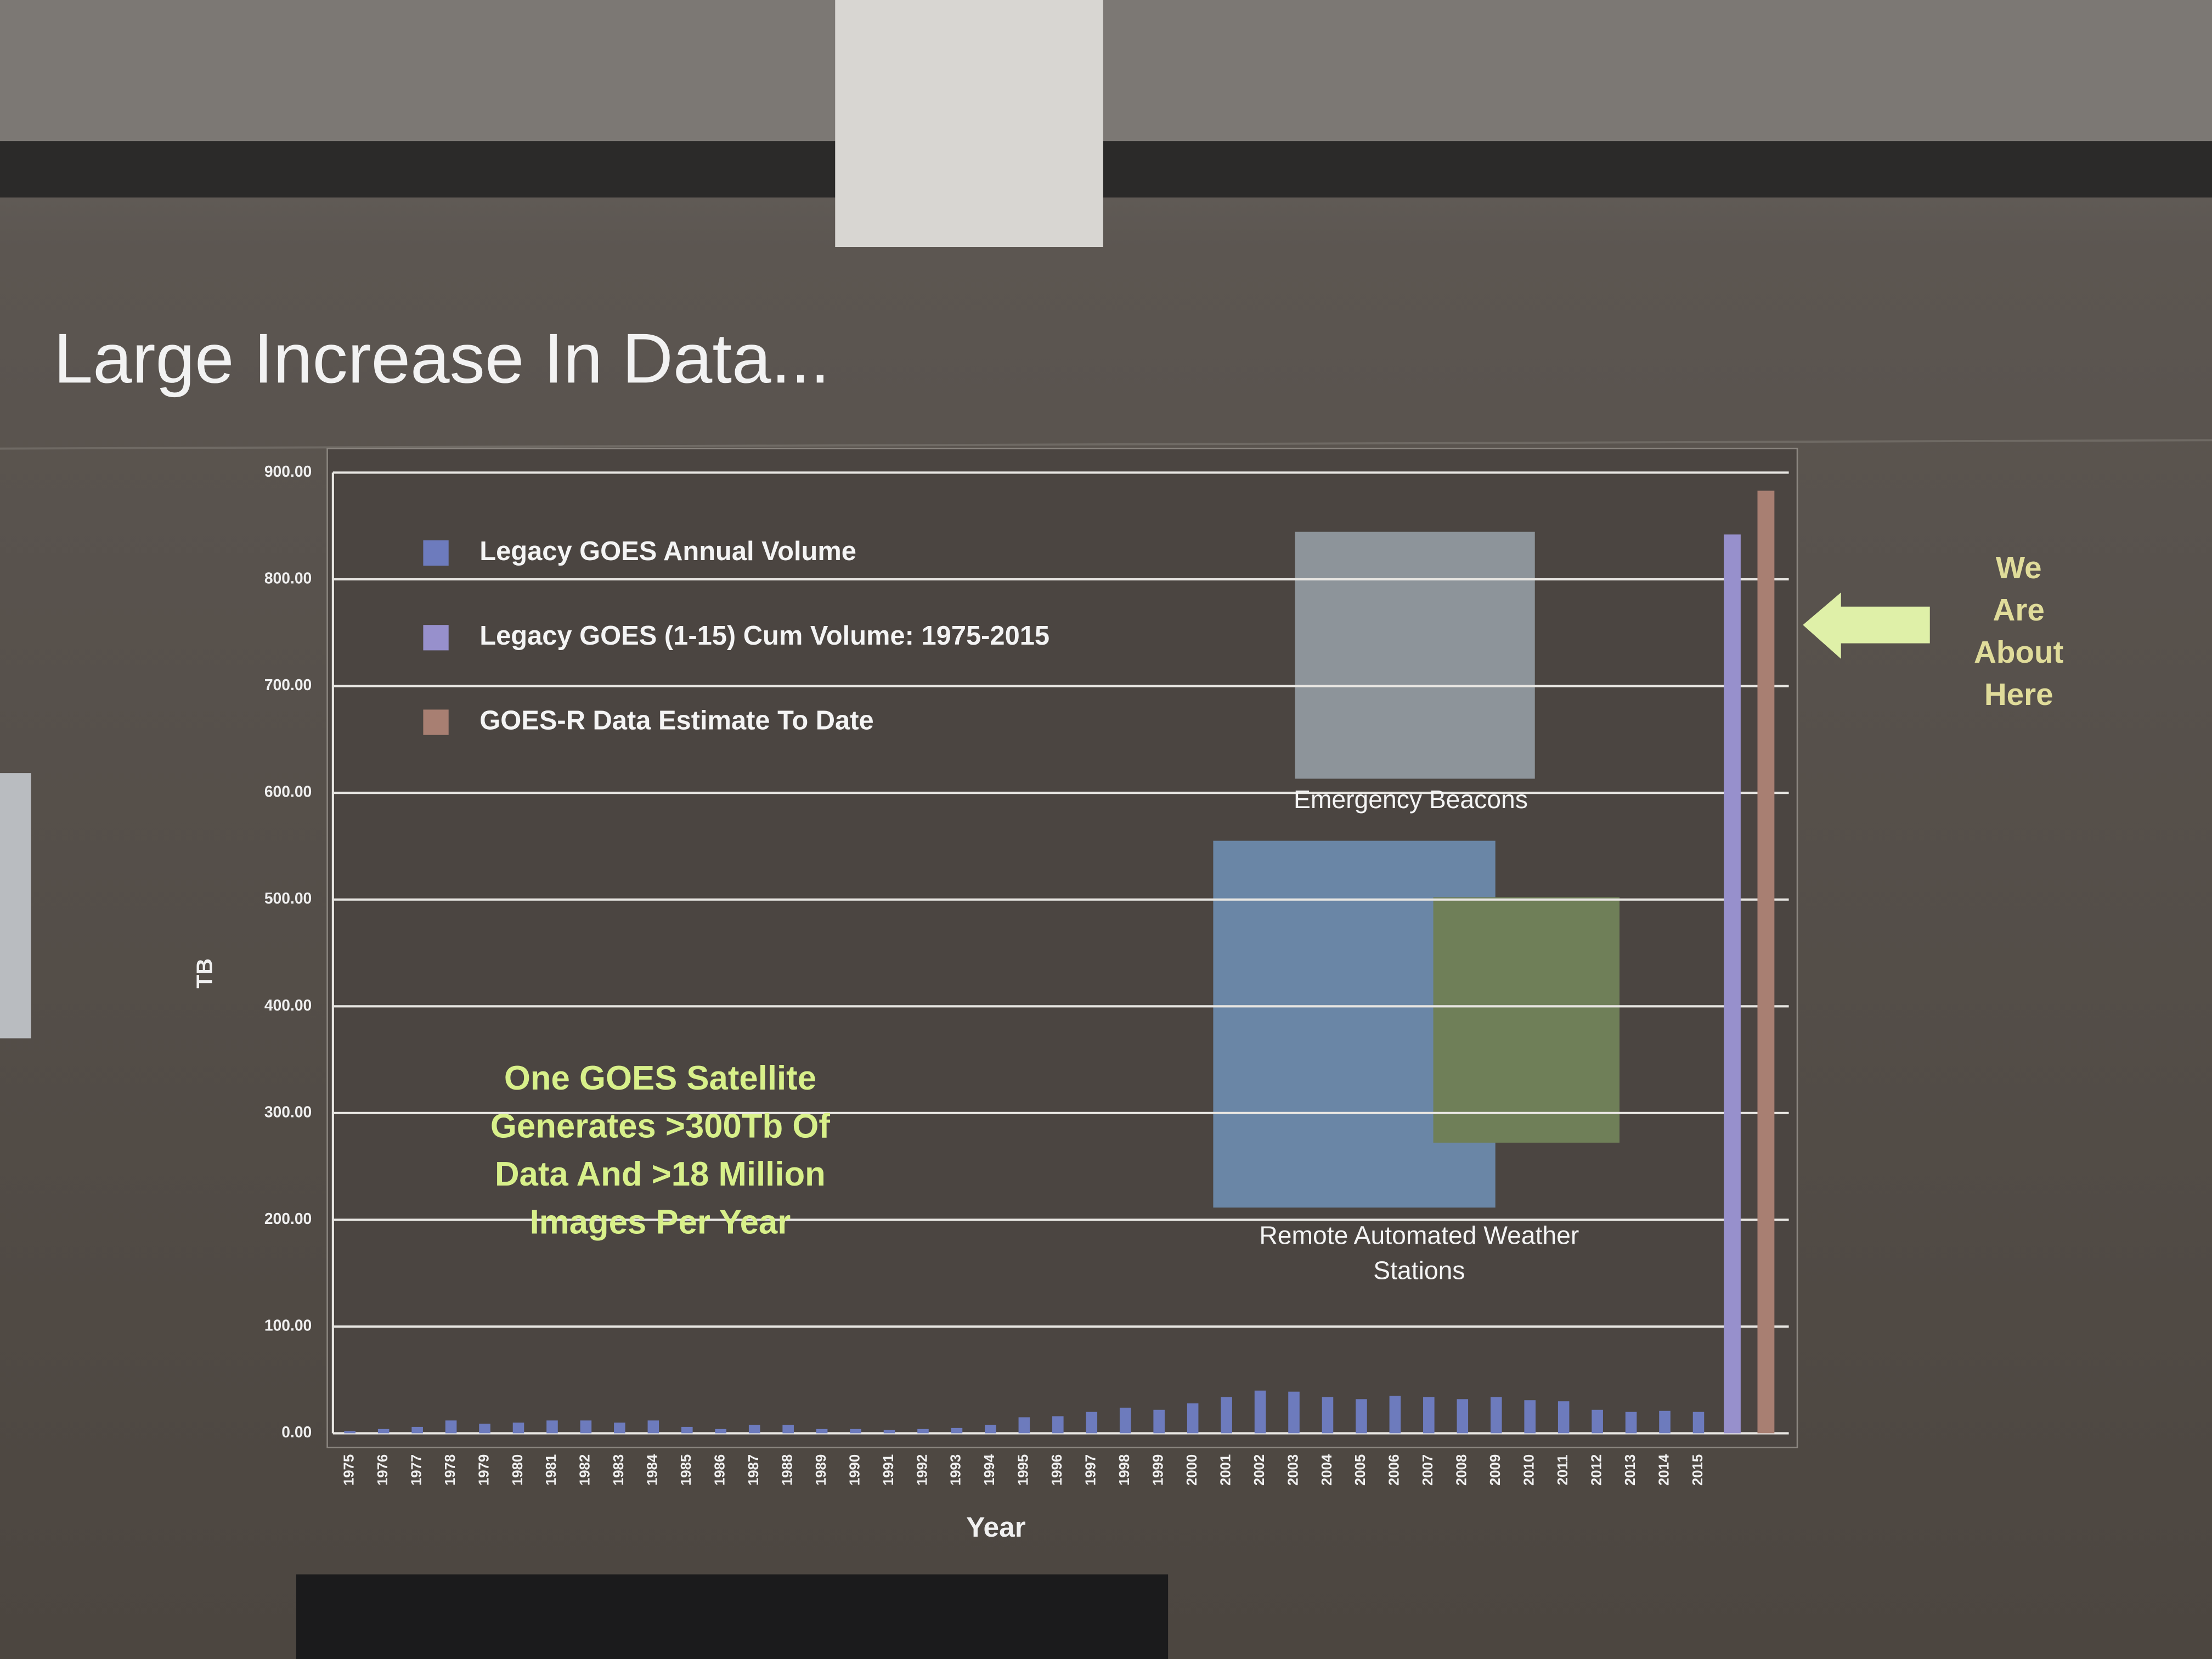  Describe the element at coordinates (1867, 625) in the screenshot. I see `arrow` at that location.